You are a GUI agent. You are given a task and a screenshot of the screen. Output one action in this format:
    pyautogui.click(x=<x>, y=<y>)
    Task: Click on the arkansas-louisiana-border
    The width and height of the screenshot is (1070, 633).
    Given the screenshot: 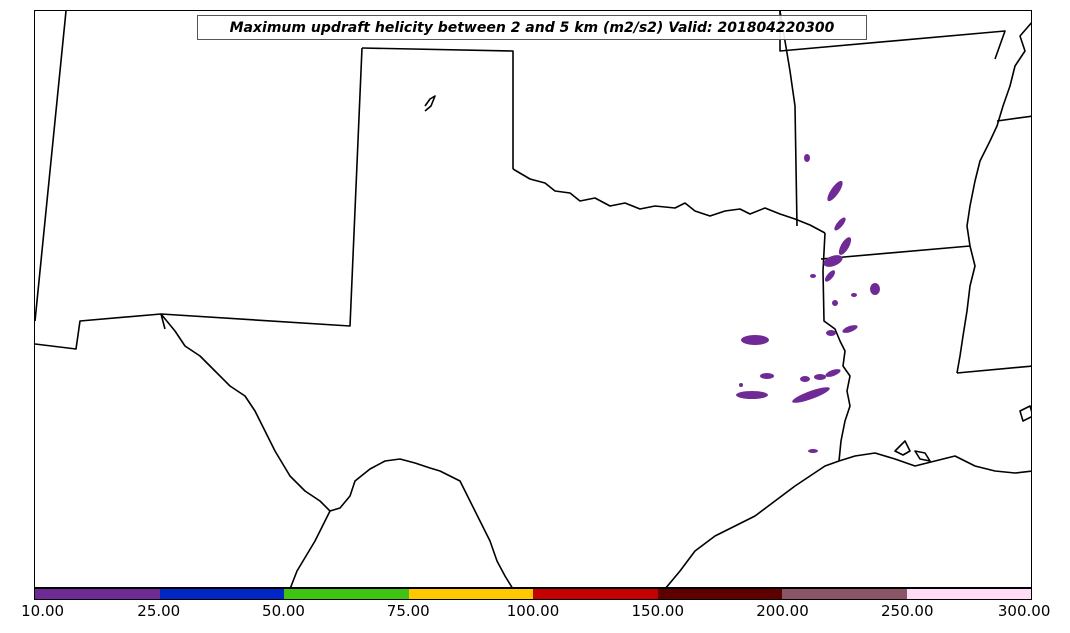 What is the action you would take?
    pyautogui.click(x=895, y=252)
    